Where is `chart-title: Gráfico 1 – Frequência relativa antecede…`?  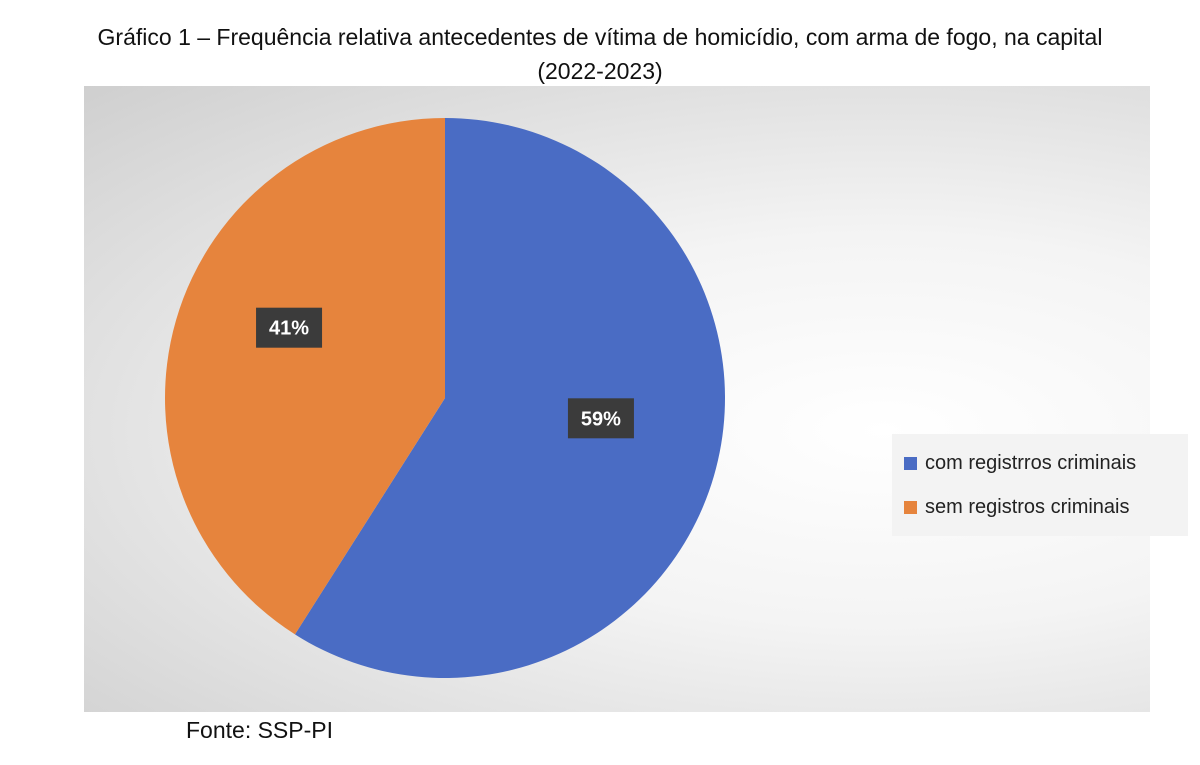 chart-title: Gráfico 1 – Frequência relativa antecede… is located at coordinates (600, 54).